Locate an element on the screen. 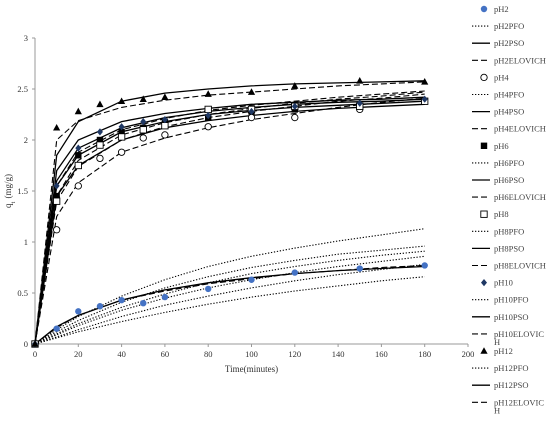 This screenshot has width=550, height=432. legend-item-ph12: pH12 is located at coordinates (496, 351).